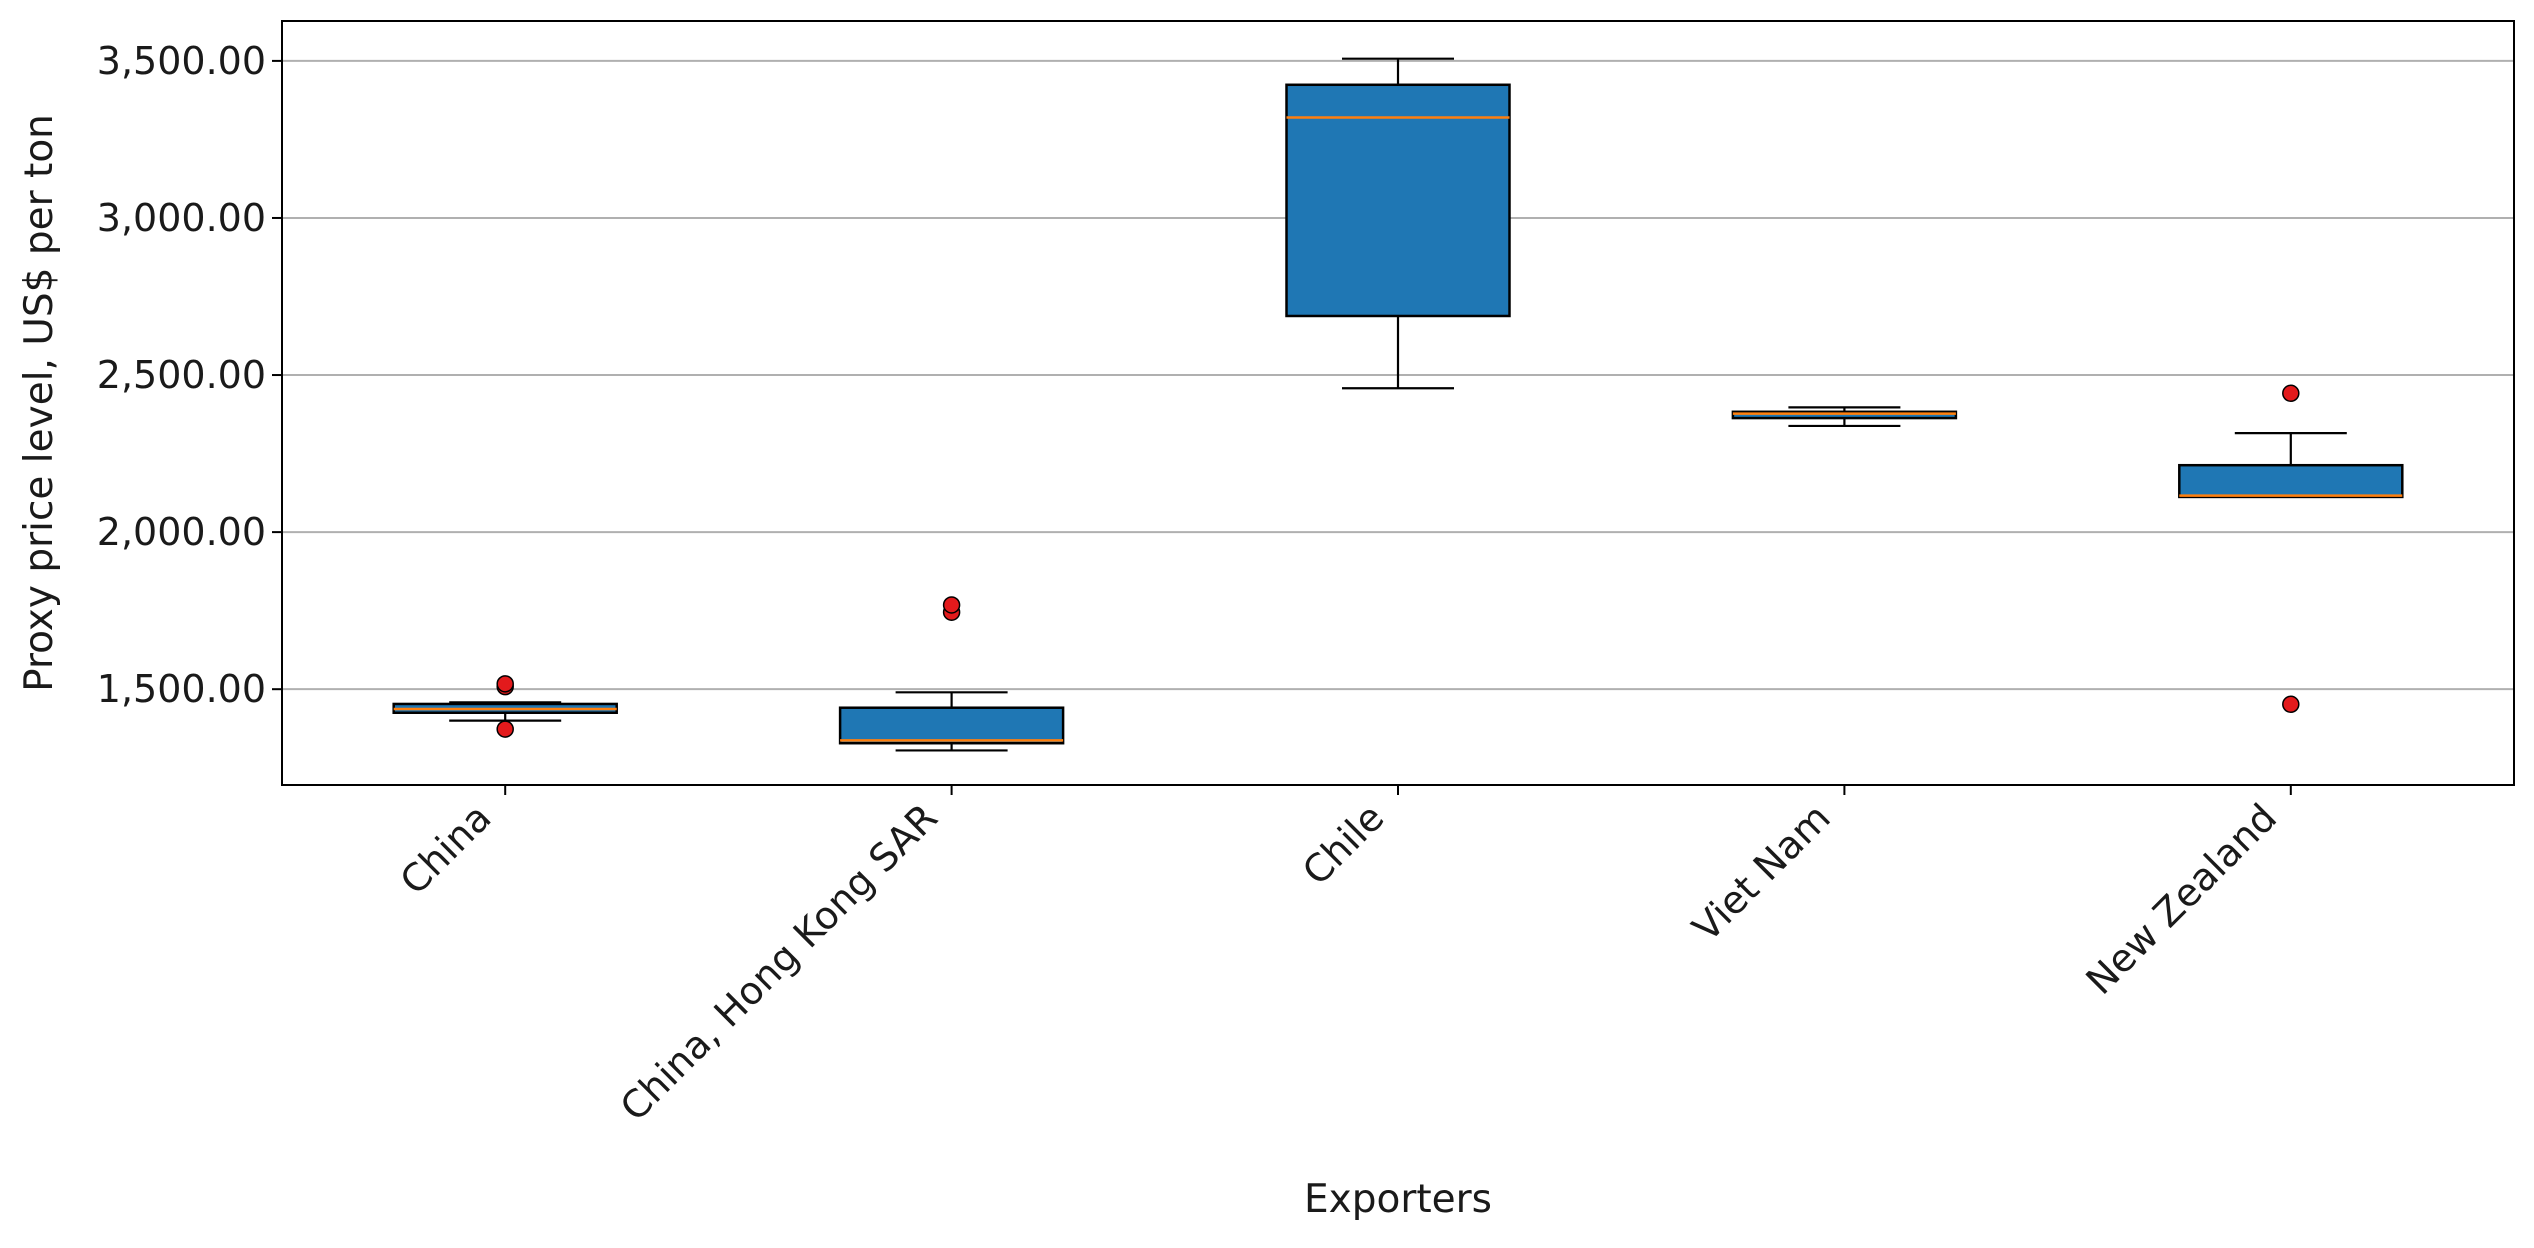  I want to click on y-tick-label: 2,500.00, so click(181, 375).